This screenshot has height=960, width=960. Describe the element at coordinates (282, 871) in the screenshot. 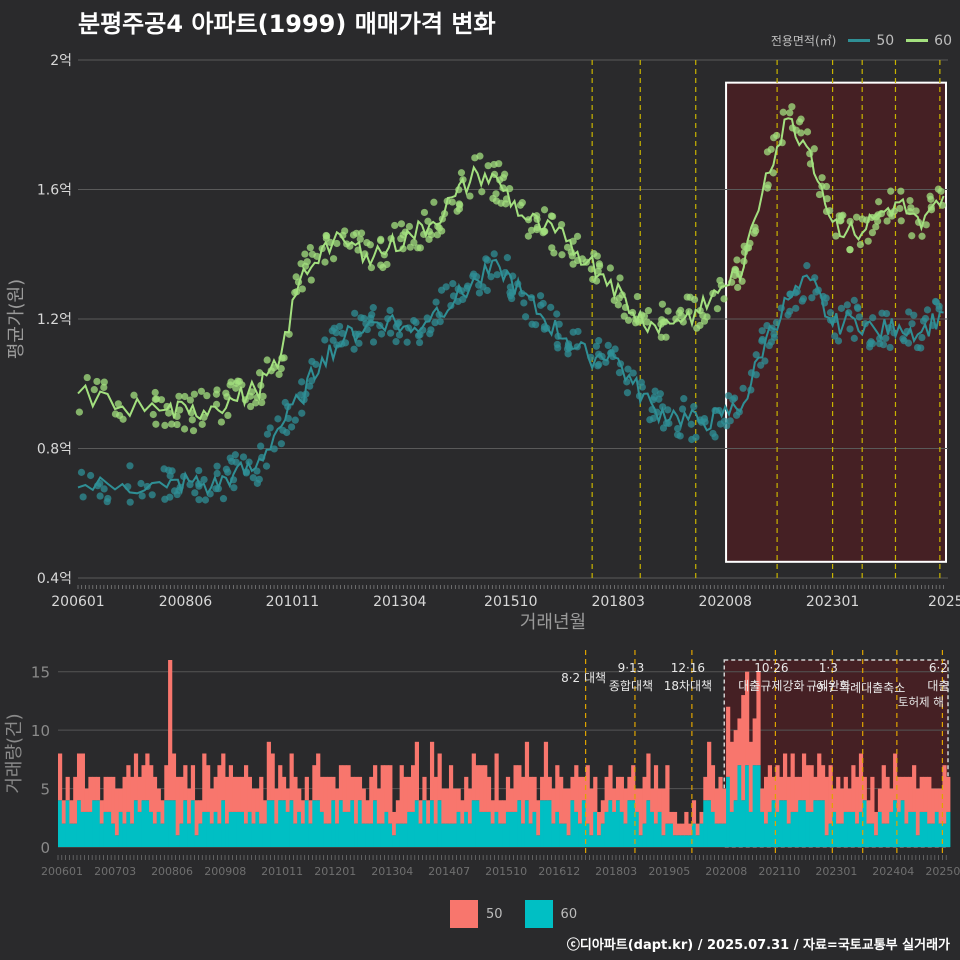

I see `x-tick-label: 201011` at that location.